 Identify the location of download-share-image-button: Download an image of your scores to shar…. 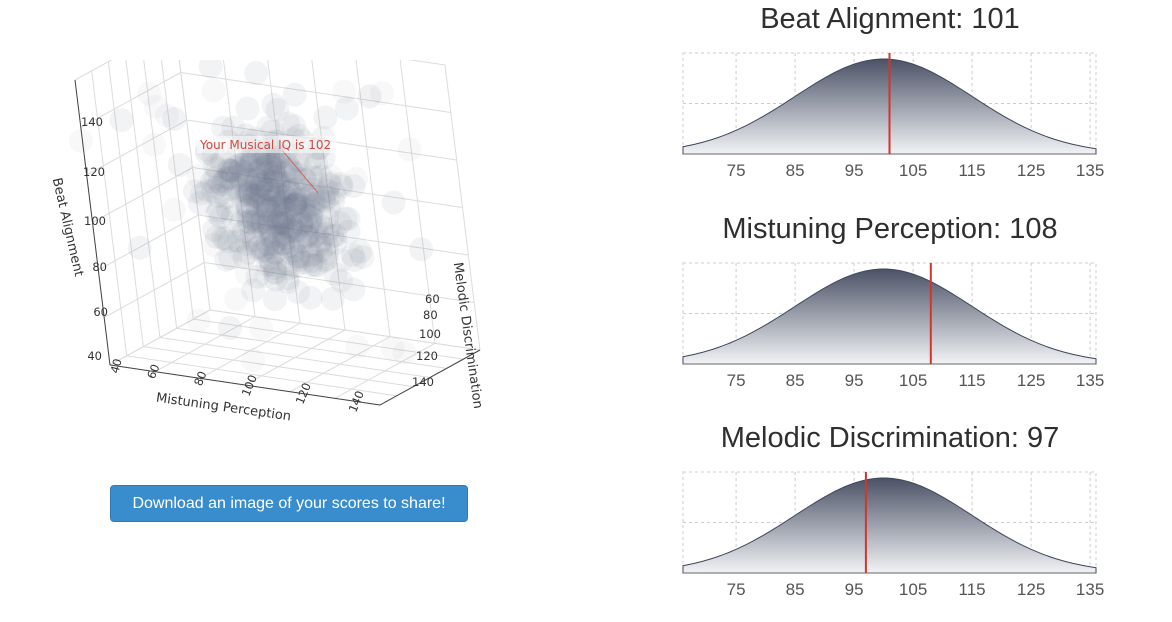
(289, 503).